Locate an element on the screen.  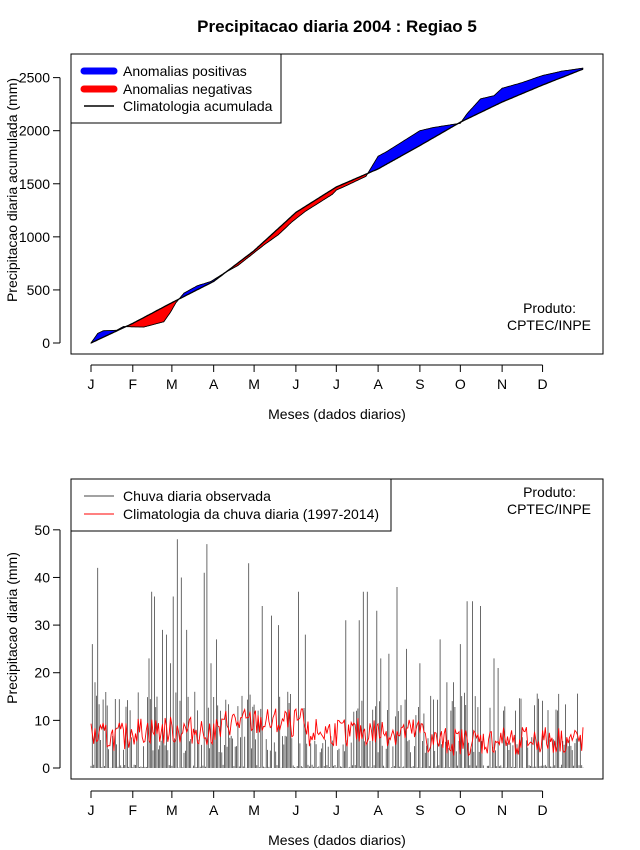
top-y-tick-label: 0 is located at coordinates (46, 343).